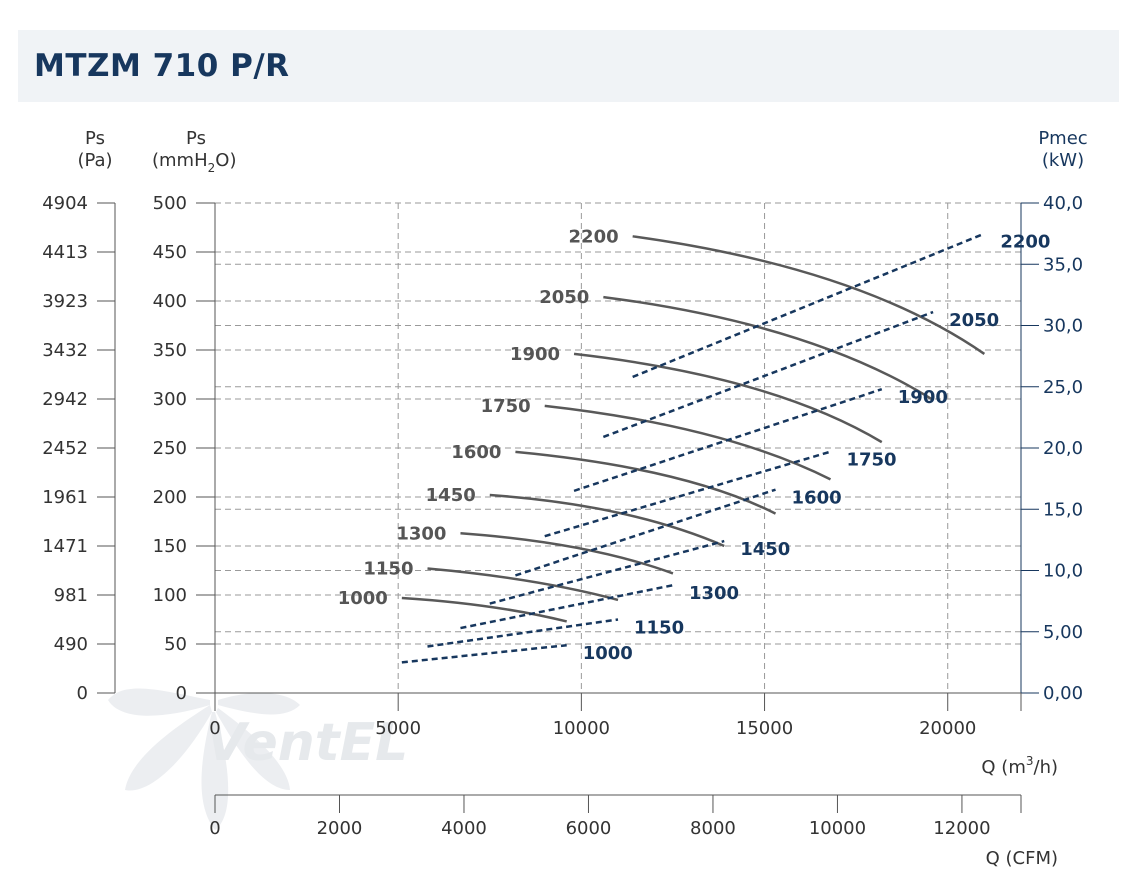  Describe the element at coordinates (340, 828) in the screenshot. I see `x-cfm-tick-label: 2000` at that location.